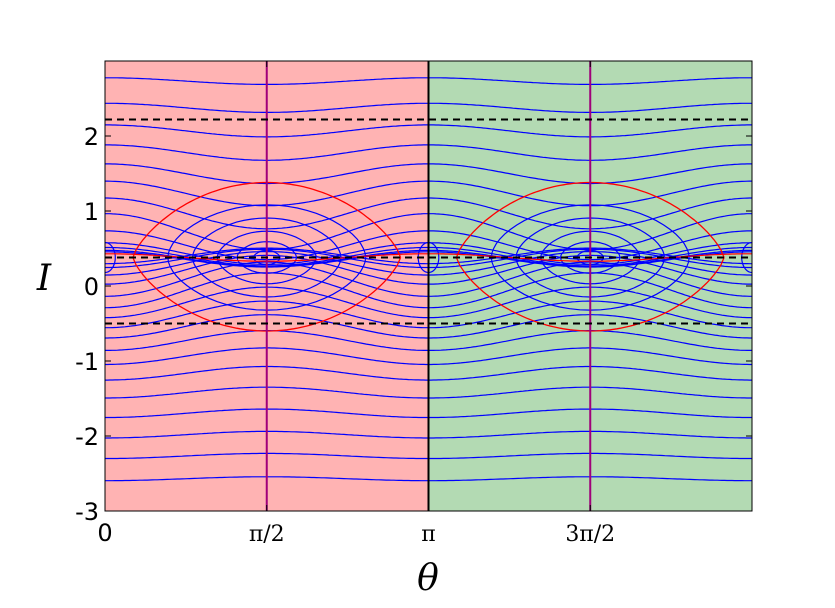  Describe the element at coordinates (104, 533) in the screenshot. I see `x-tick-label-0: 0` at that location.